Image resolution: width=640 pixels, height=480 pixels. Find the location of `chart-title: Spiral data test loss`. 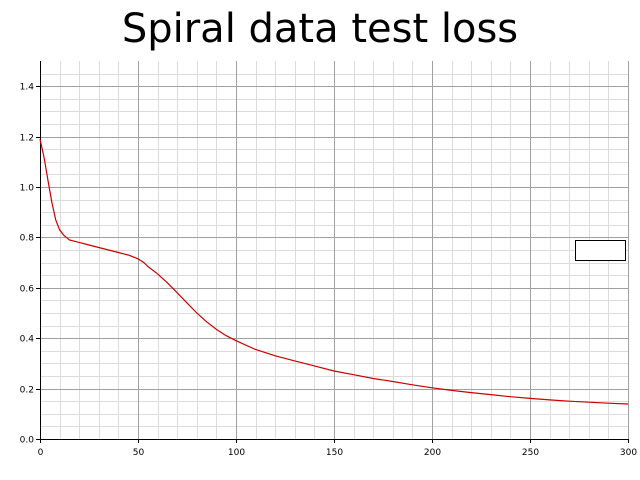

chart-title: Spiral data test loss is located at coordinates (320, 29).